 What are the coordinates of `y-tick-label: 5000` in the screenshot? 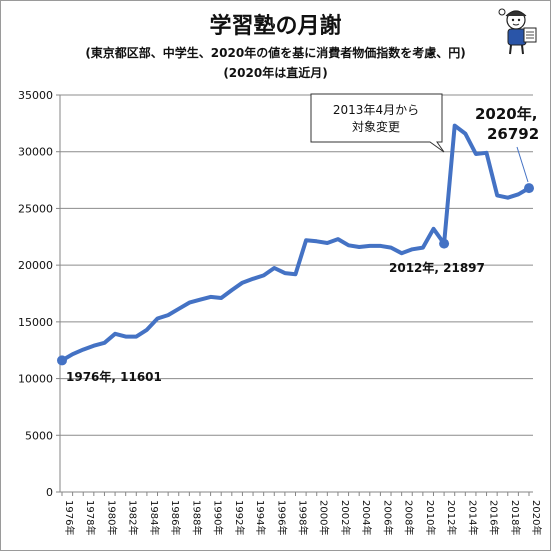 It's located at (39, 435).